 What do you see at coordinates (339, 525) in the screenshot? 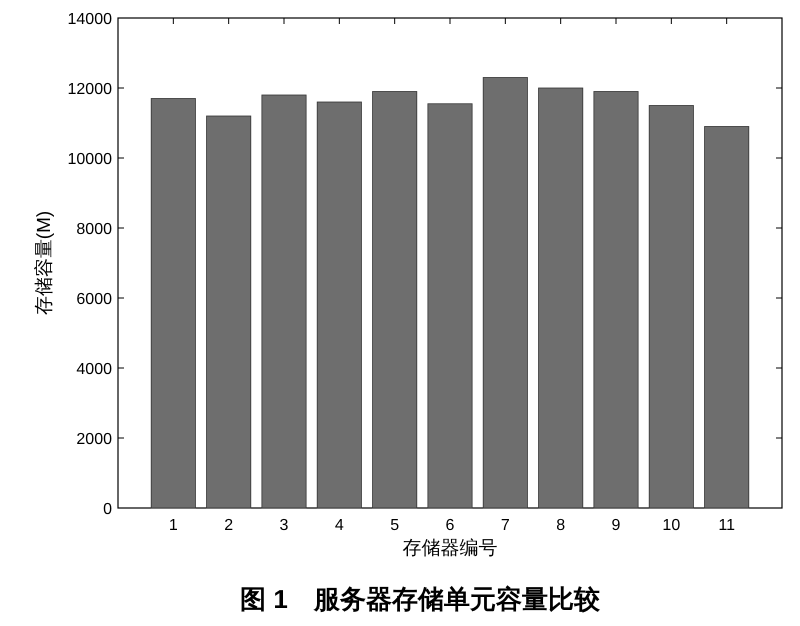
I see `x-tick-label: 4` at bounding box center [339, 525].